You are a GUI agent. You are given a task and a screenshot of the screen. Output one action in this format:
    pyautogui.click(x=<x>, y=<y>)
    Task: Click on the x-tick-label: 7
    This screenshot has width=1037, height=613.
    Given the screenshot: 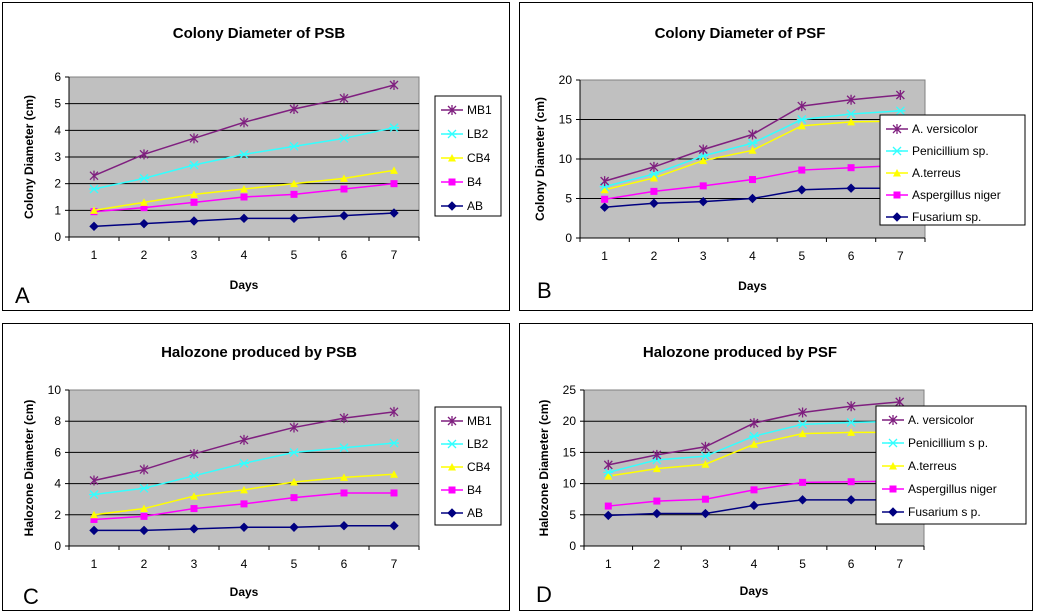 What is the action you would take?
    pyautogui.click(x=394, y=564)
    